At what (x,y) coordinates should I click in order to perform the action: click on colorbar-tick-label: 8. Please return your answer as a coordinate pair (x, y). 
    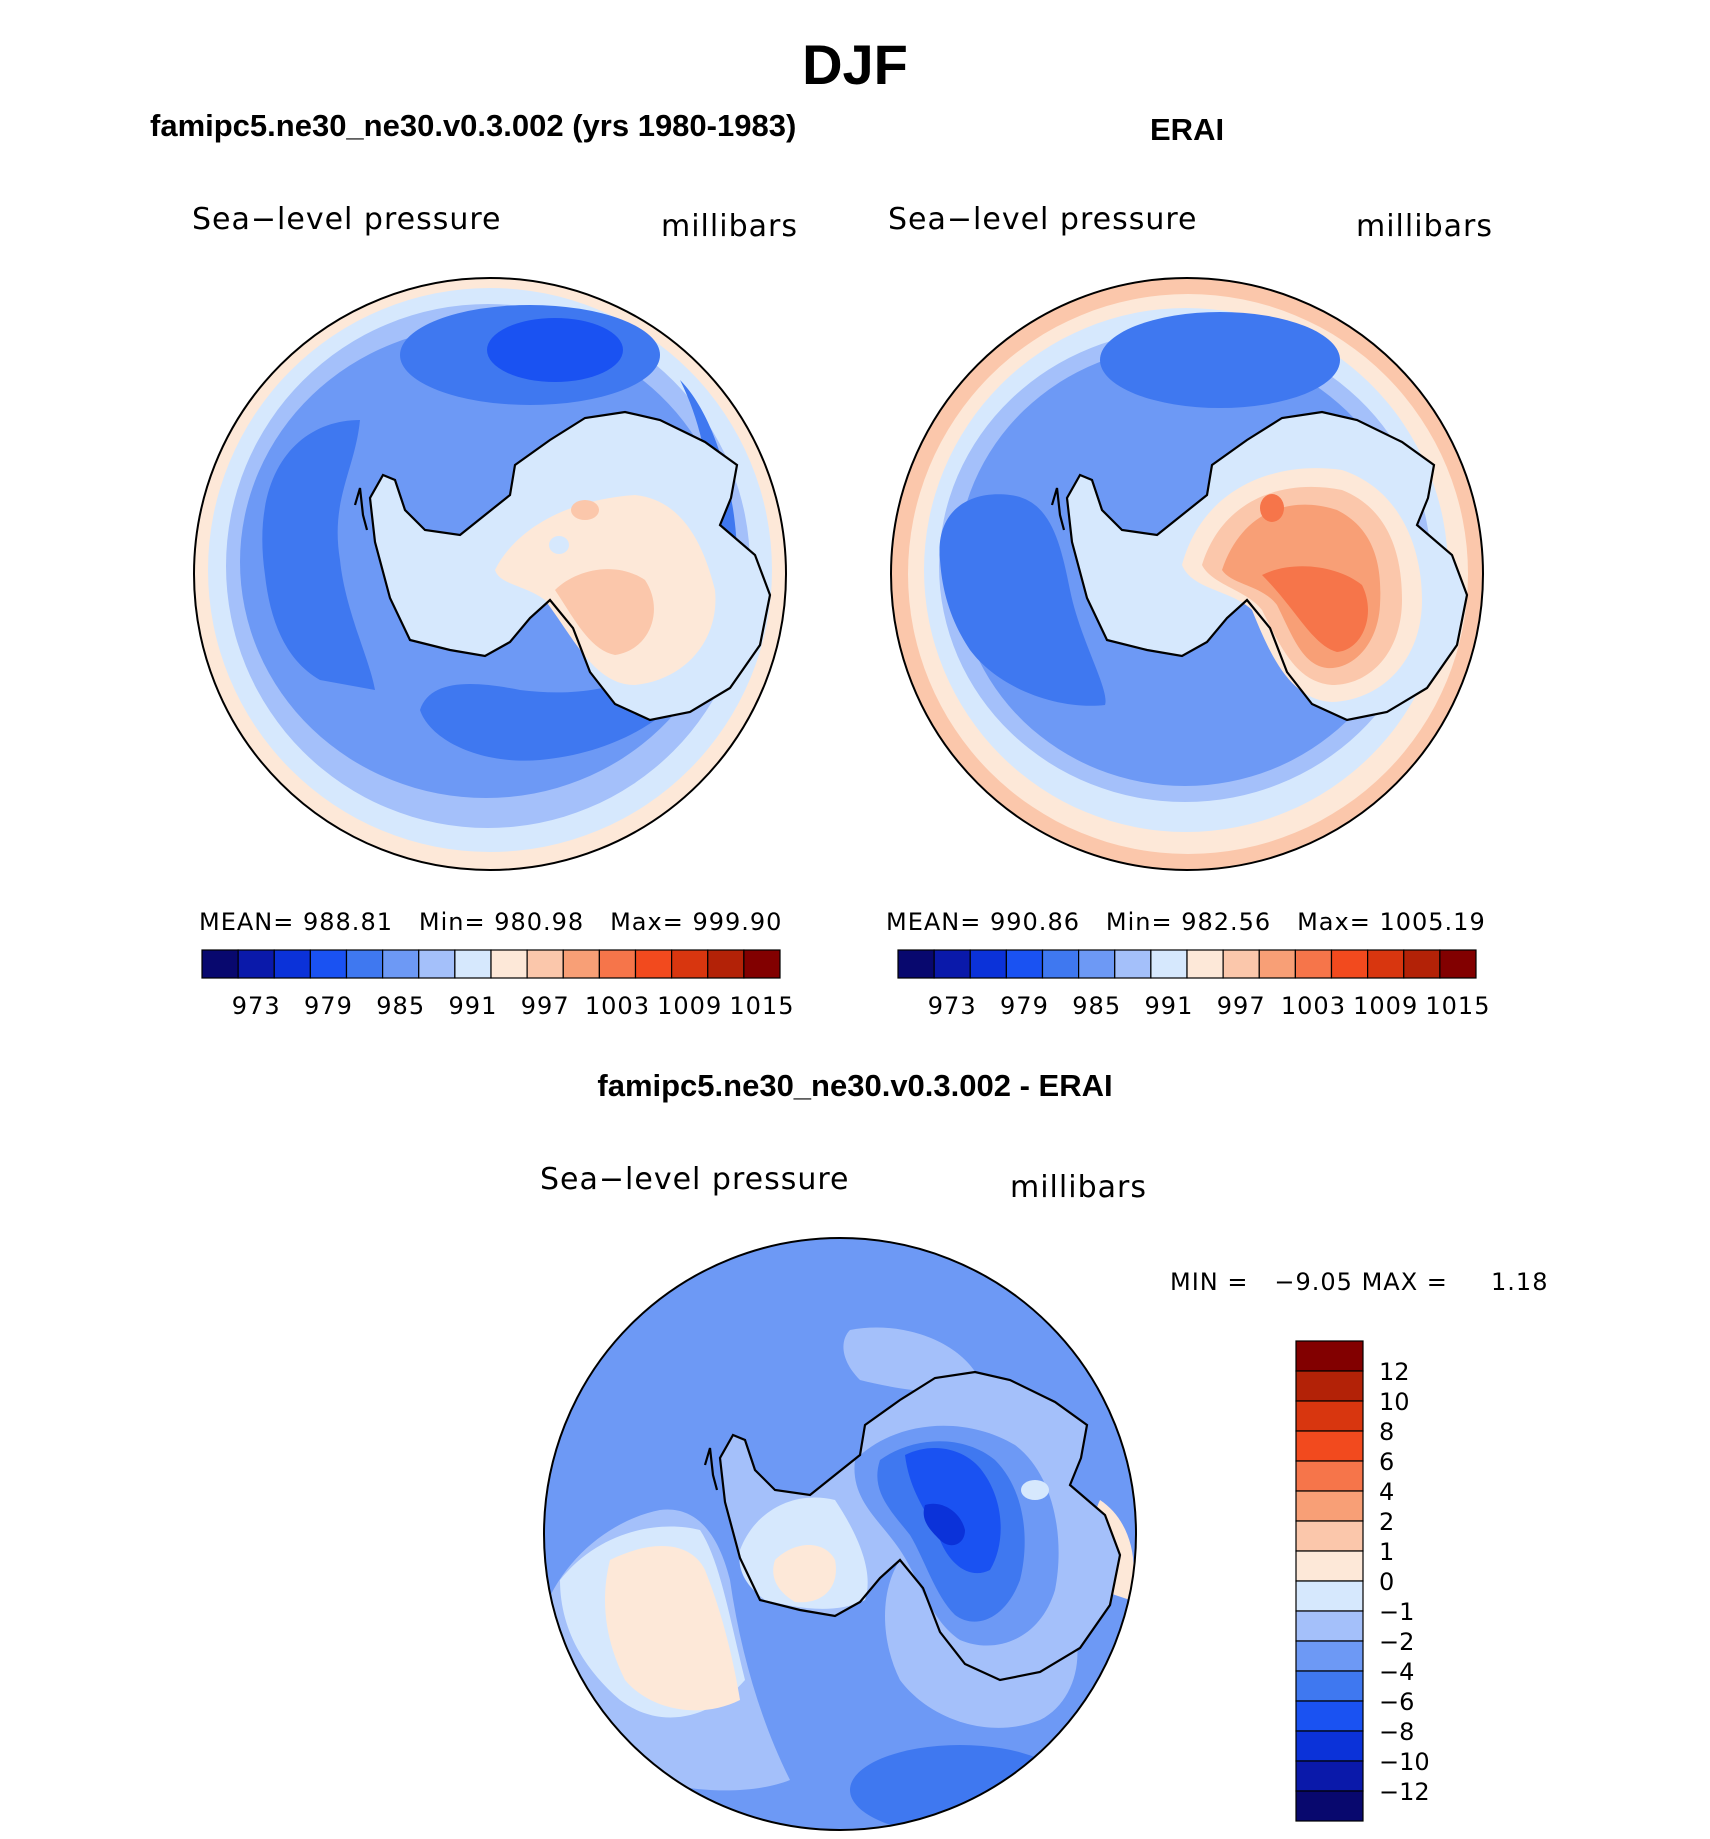
    Looking at the image, I should click on (1386, 1432).